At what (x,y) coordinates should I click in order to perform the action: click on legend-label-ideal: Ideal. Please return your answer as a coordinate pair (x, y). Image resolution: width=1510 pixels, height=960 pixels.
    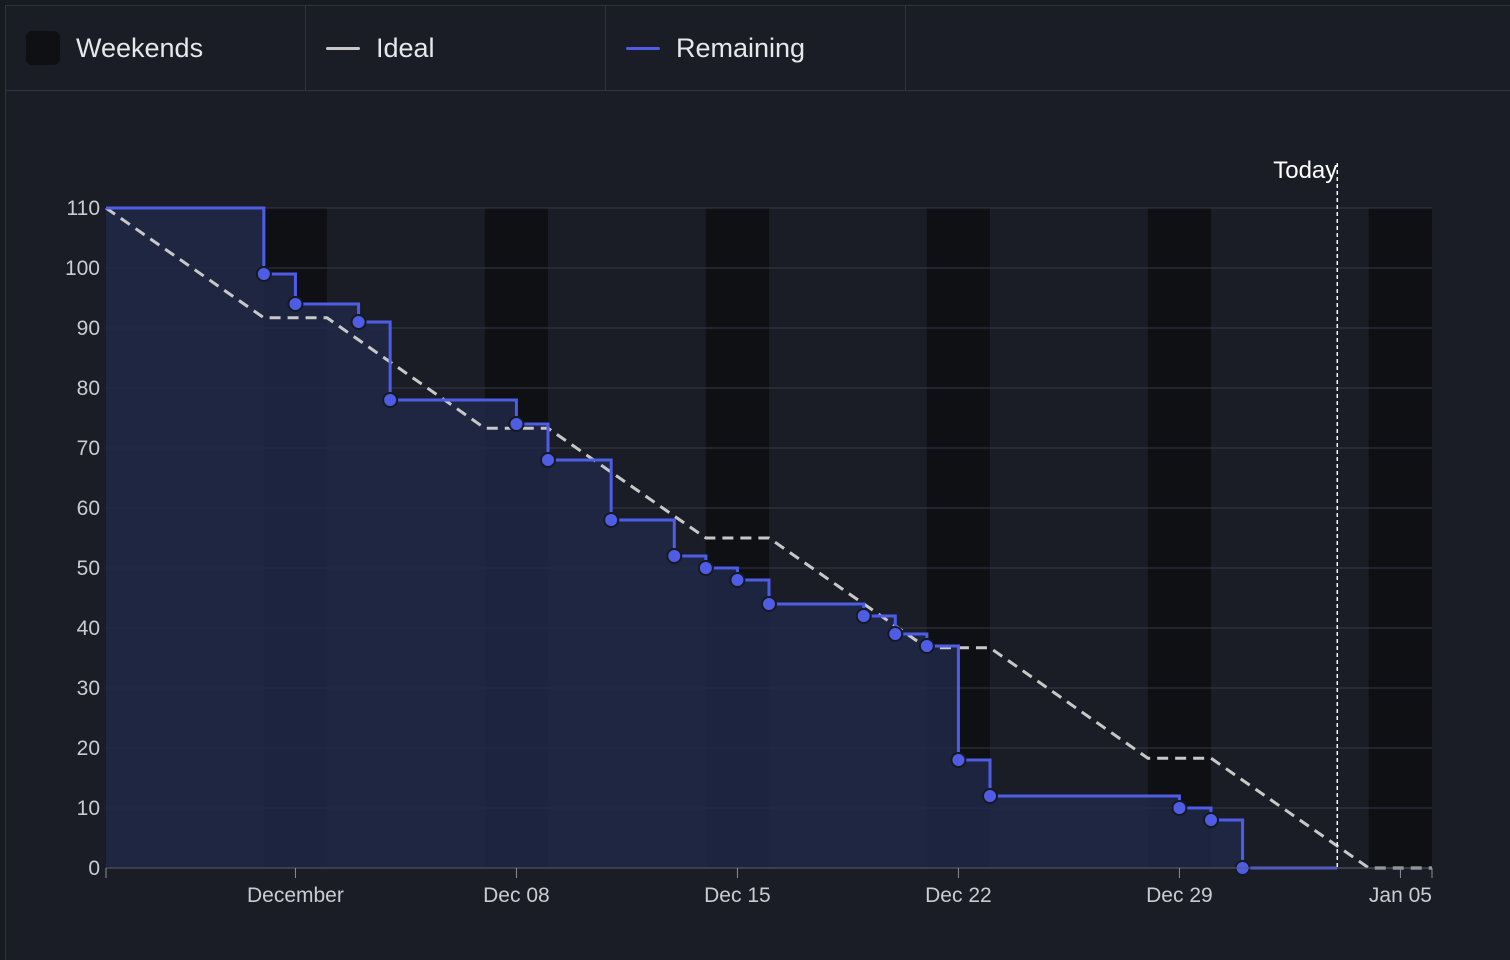
    Looking at the image, I should click on (405, 47).